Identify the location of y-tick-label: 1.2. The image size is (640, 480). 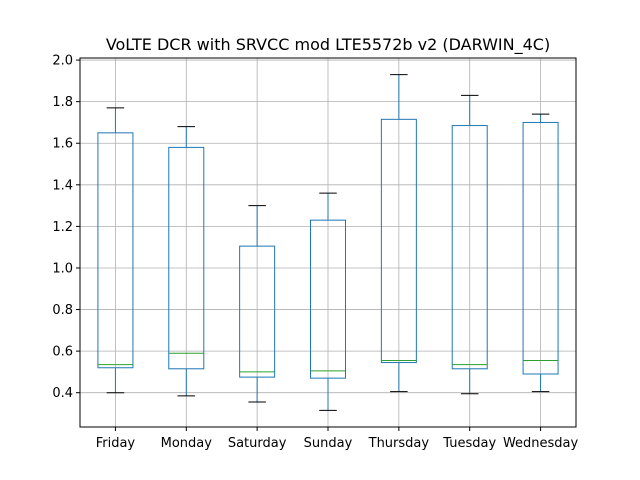
(62, 227).